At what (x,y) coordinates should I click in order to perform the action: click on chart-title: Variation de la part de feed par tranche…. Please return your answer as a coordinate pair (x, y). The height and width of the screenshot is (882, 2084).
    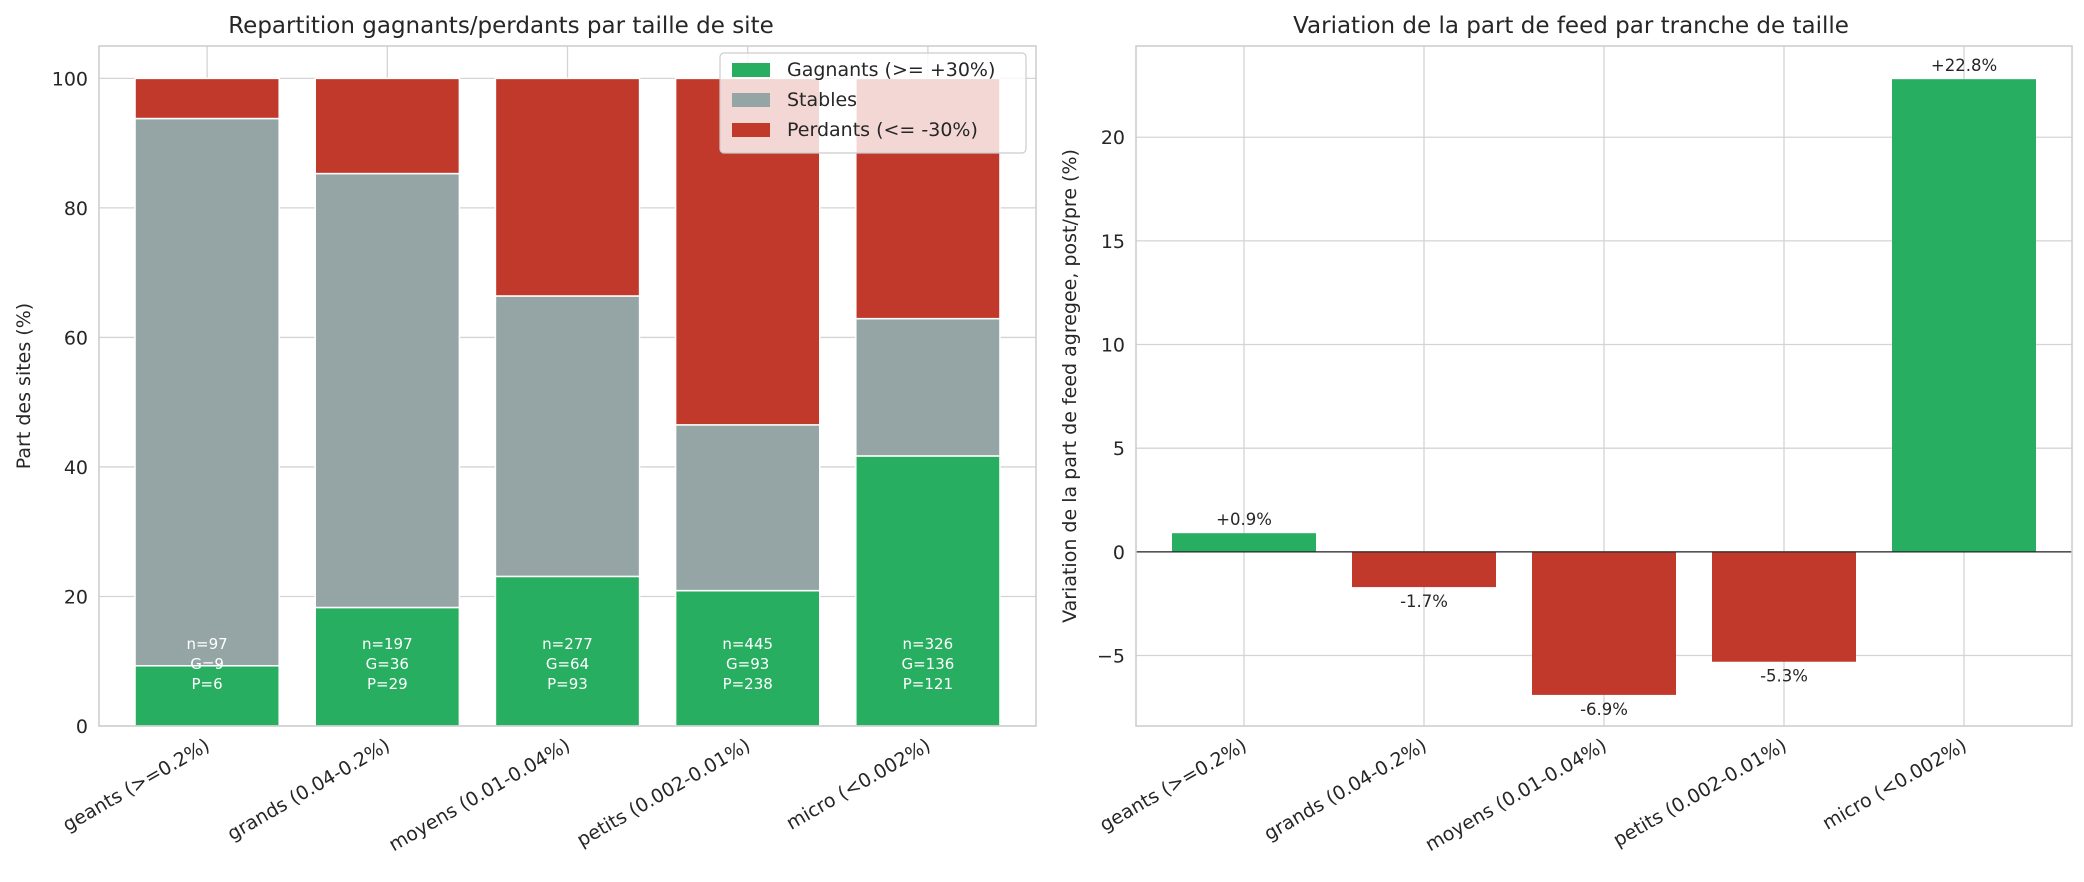
    Looking at the image, I should click on (1571, 26).